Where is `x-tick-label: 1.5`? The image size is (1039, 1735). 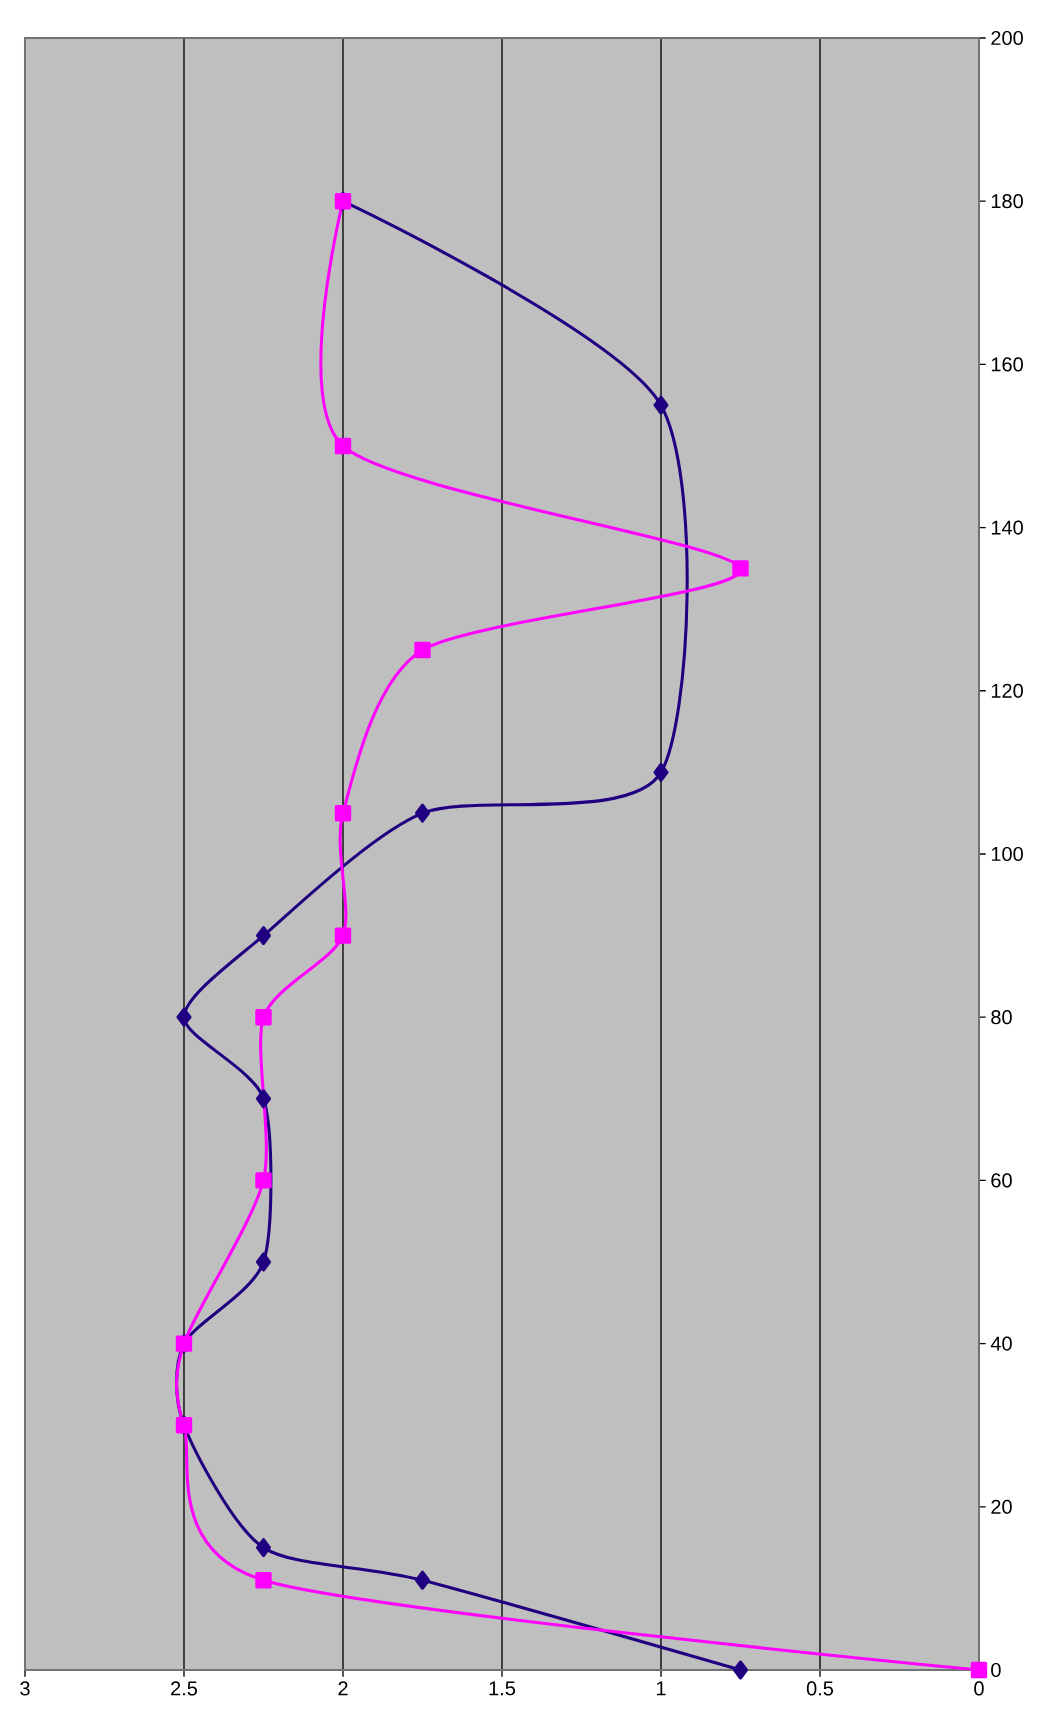
x-tick-label: 1.5 is located at coordinates (502, 1688).